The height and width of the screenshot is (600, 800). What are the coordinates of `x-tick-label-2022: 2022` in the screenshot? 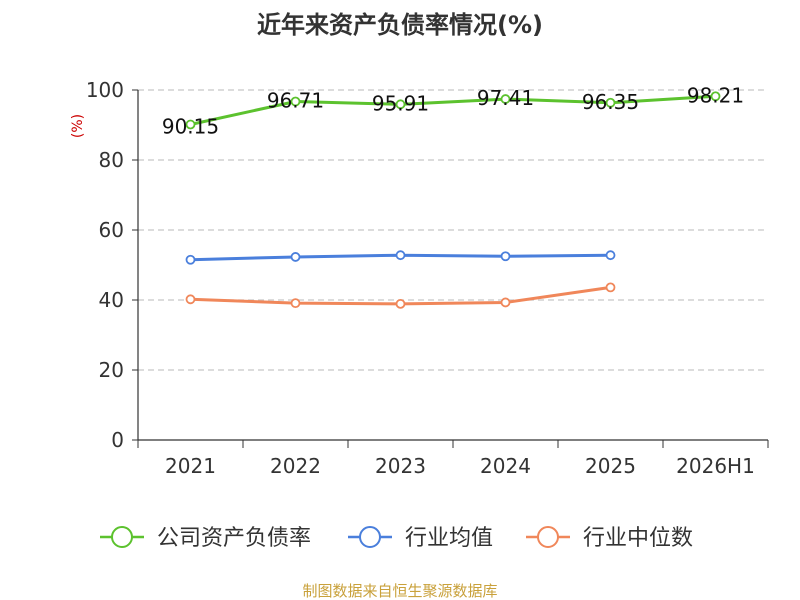 It's located at (295, 466).